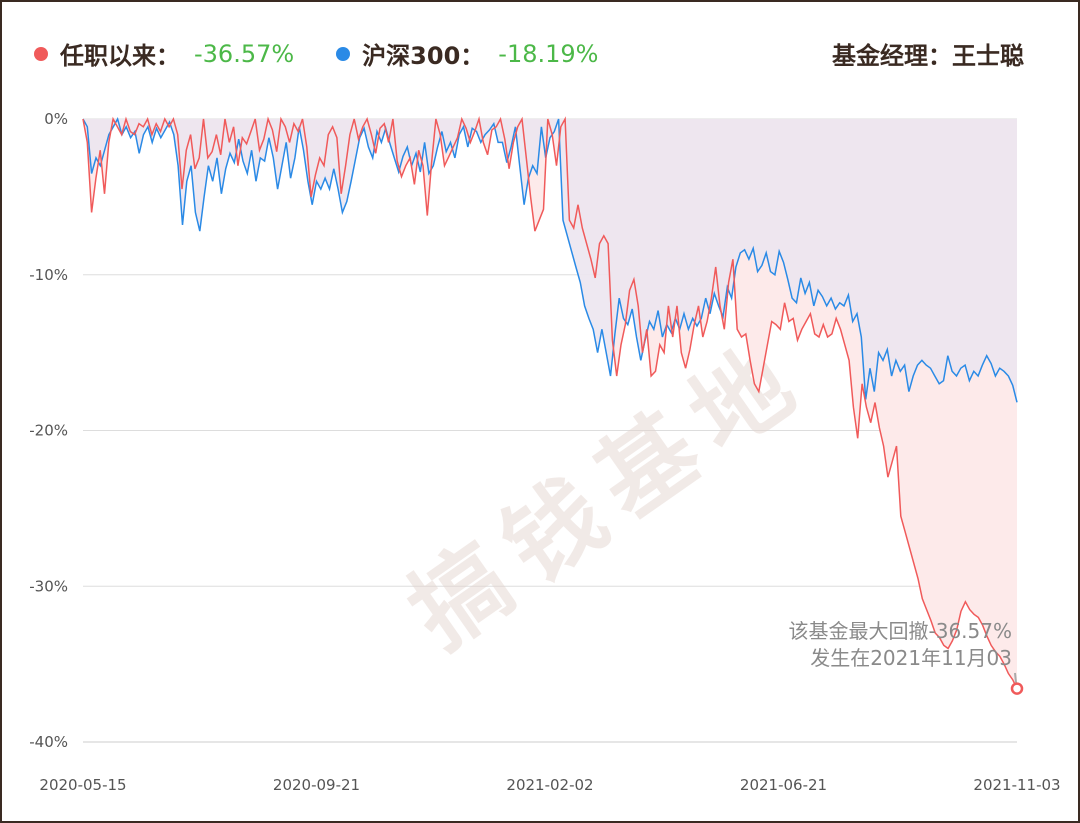  I want to click on fund-manager-label: 基金经理：王士聪, so click(928, 56).